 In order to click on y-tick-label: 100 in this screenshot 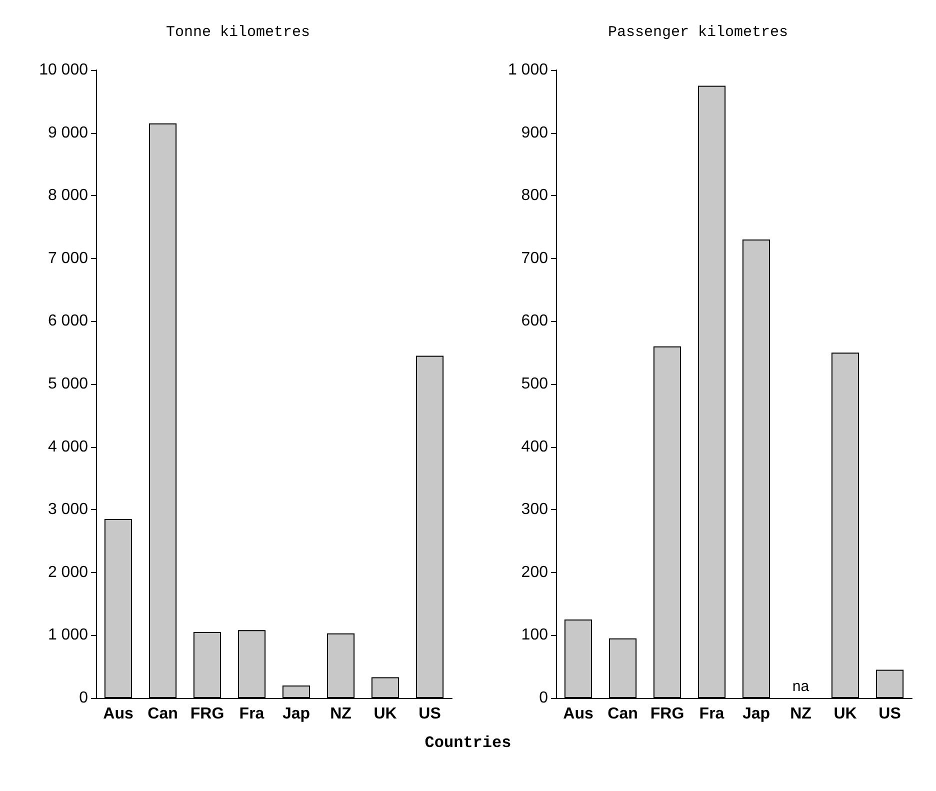, I will do `click(534, 635)`.